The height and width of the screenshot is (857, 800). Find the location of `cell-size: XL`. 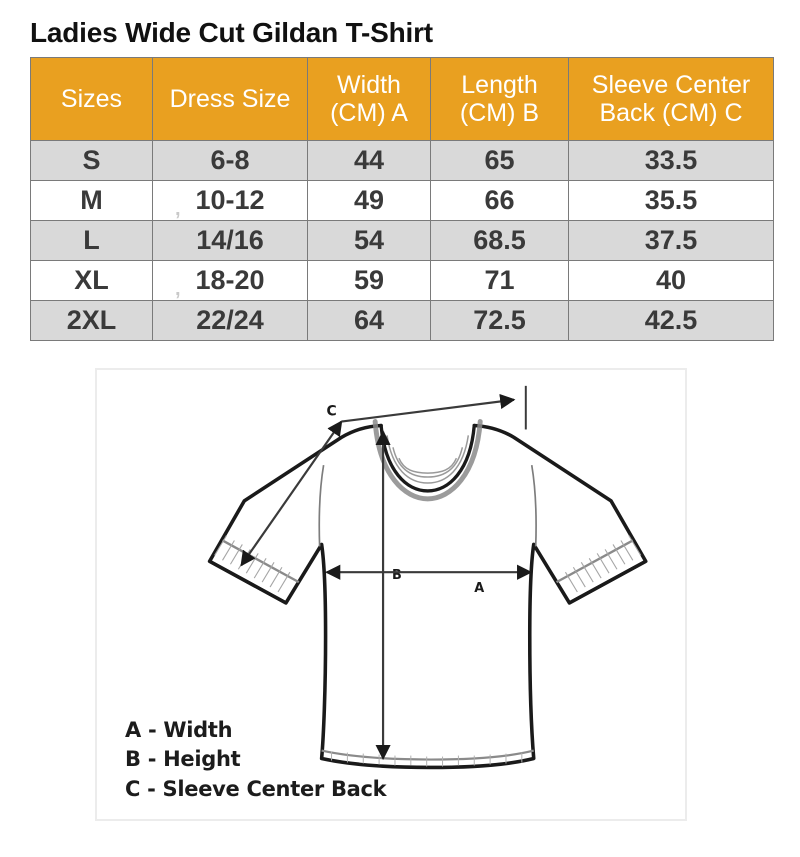

cell-size: XL is located at coordinates (91, 280).